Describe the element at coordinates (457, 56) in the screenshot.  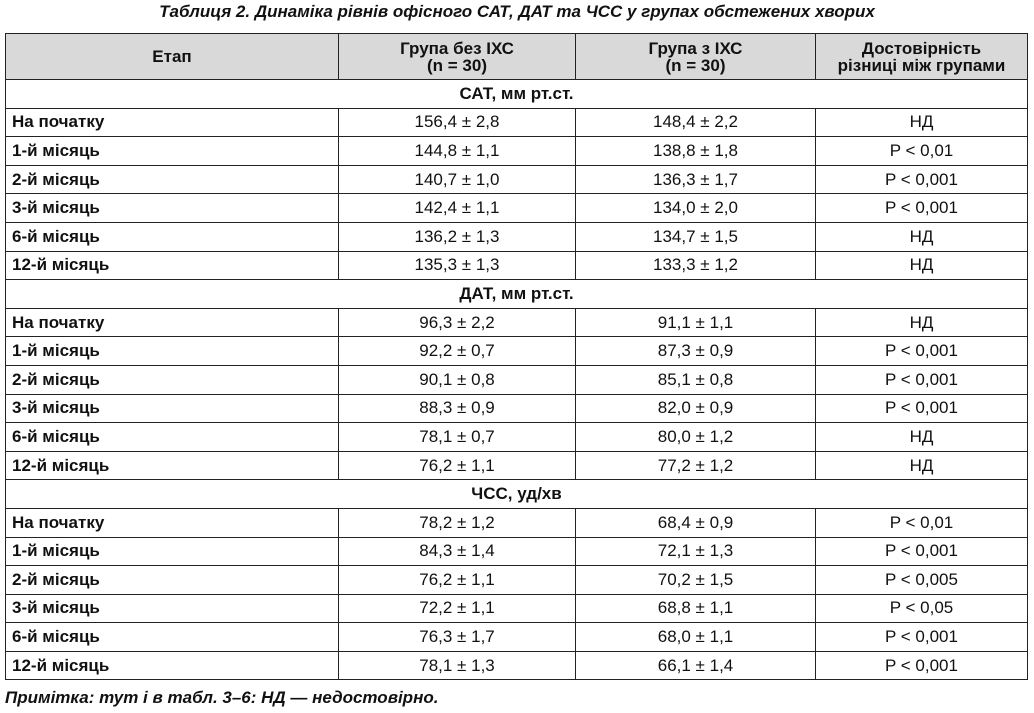
I see `column-header: Група без ІХС (n = 30)` at that location.